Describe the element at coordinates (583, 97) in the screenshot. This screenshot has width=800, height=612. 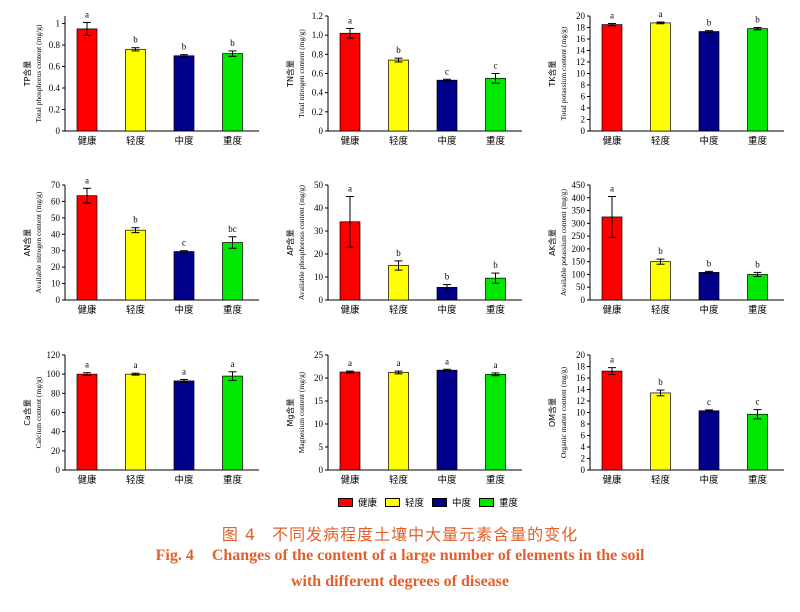
I see `chart-3-y-tick-label-4: 6` at that location.